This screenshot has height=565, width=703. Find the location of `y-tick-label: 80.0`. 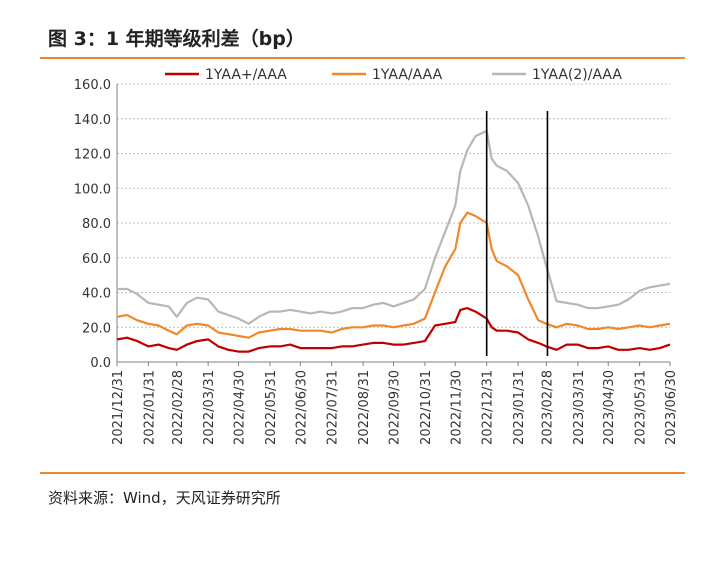

y-tick-label: 80.0 is located at coordinates (96, 224).